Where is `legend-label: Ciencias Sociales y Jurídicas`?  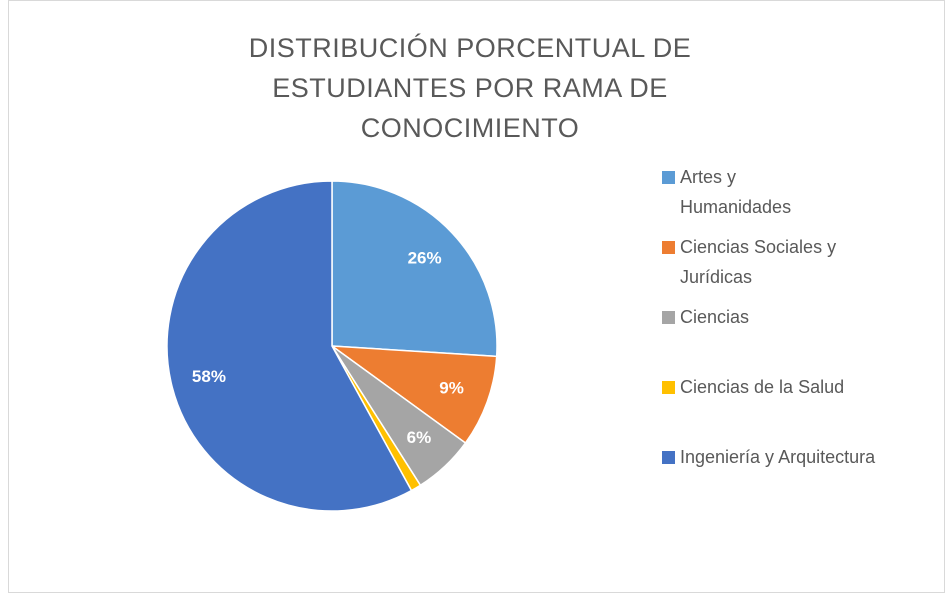 legend-label: Ciencias Sociales y Jurídicas is located at coordinates (758, 262).